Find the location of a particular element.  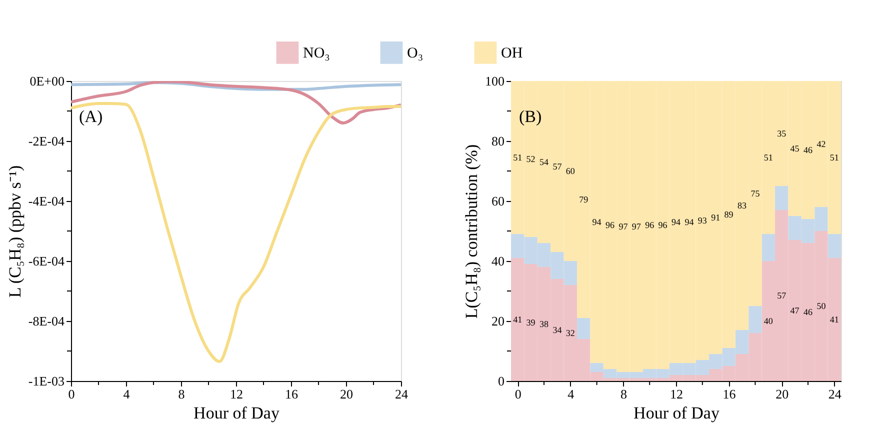

data-label: 47 is located at coordinates (795, 311).